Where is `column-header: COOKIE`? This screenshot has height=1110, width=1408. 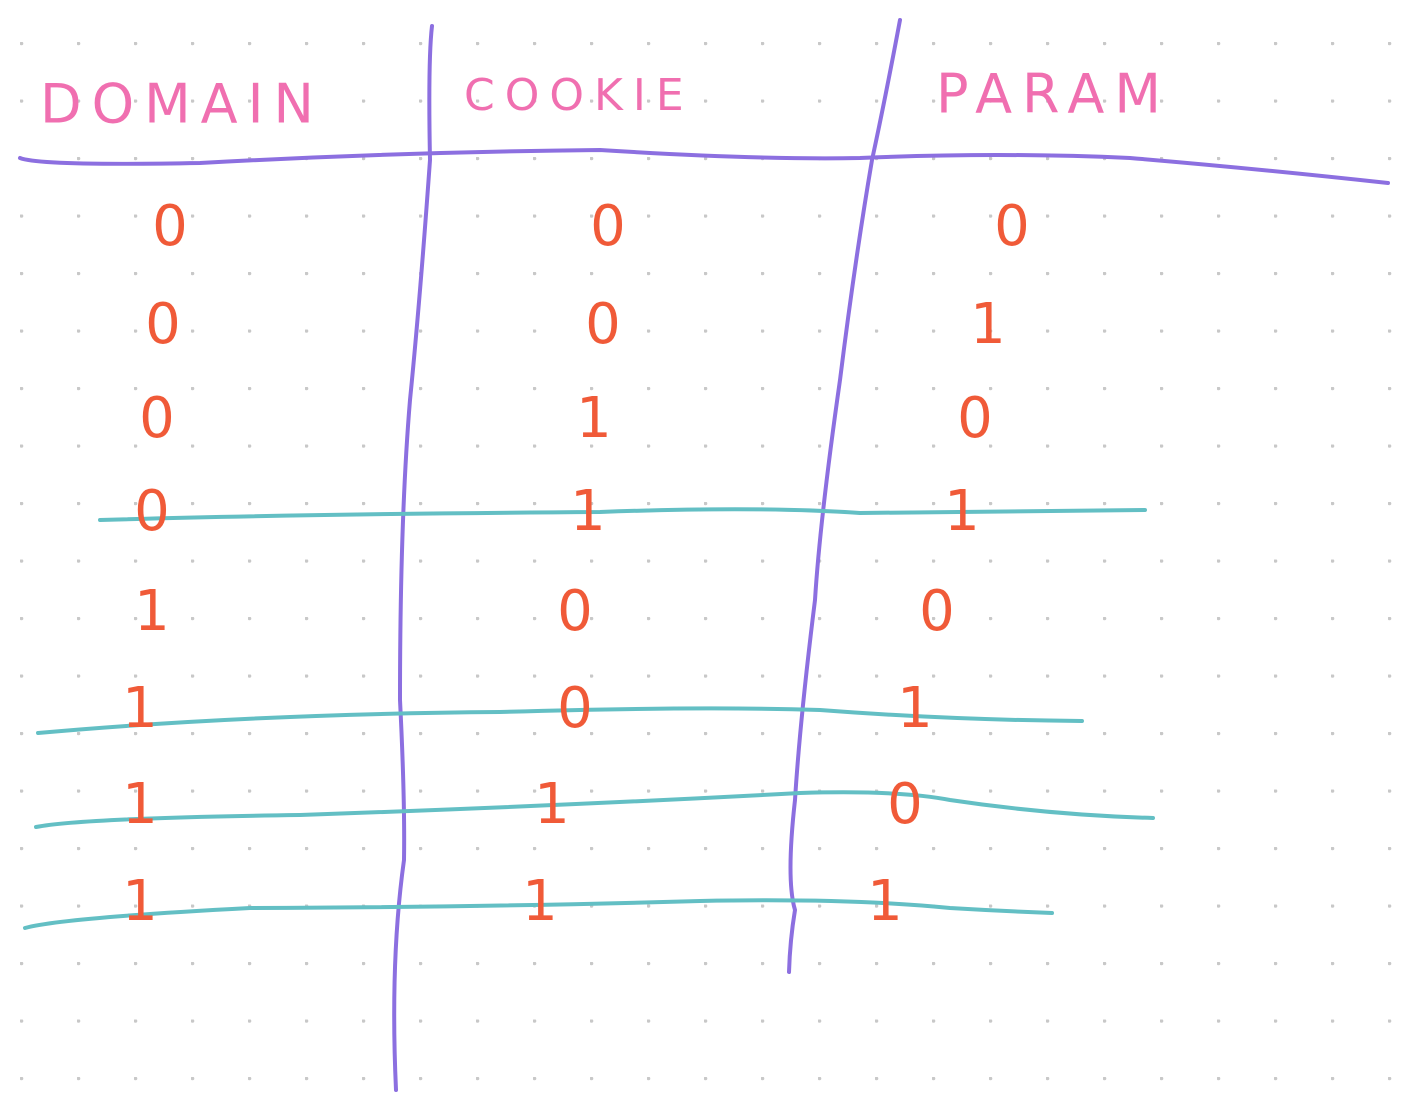
column-header: COOKIE is located at coordinates (579, 95).